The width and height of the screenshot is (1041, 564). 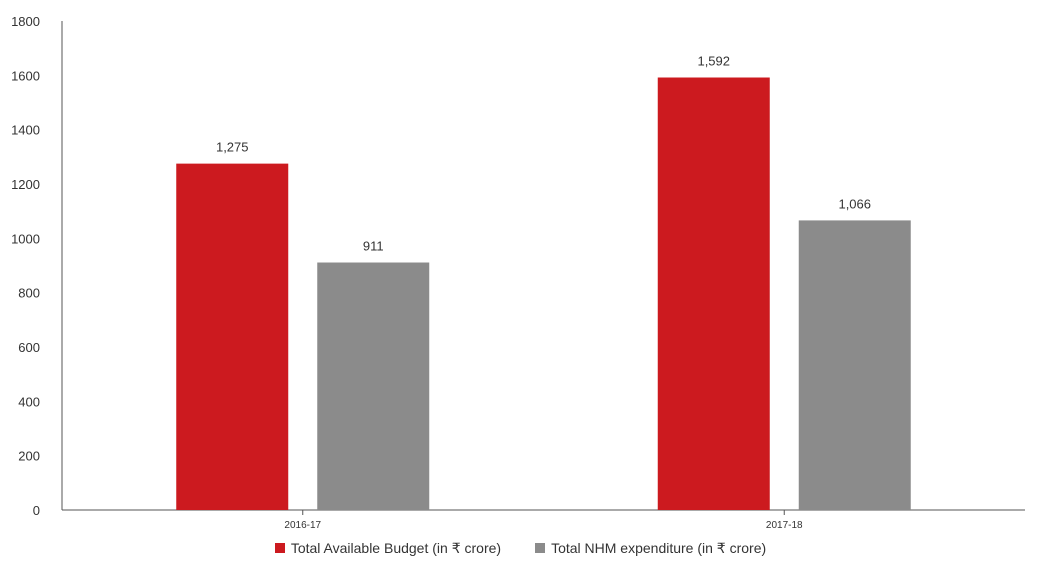 What do you see at coordinates (25, 130) in the screenshot?
I see `y-tick-label: 1400` at bounding box center [25, 130].